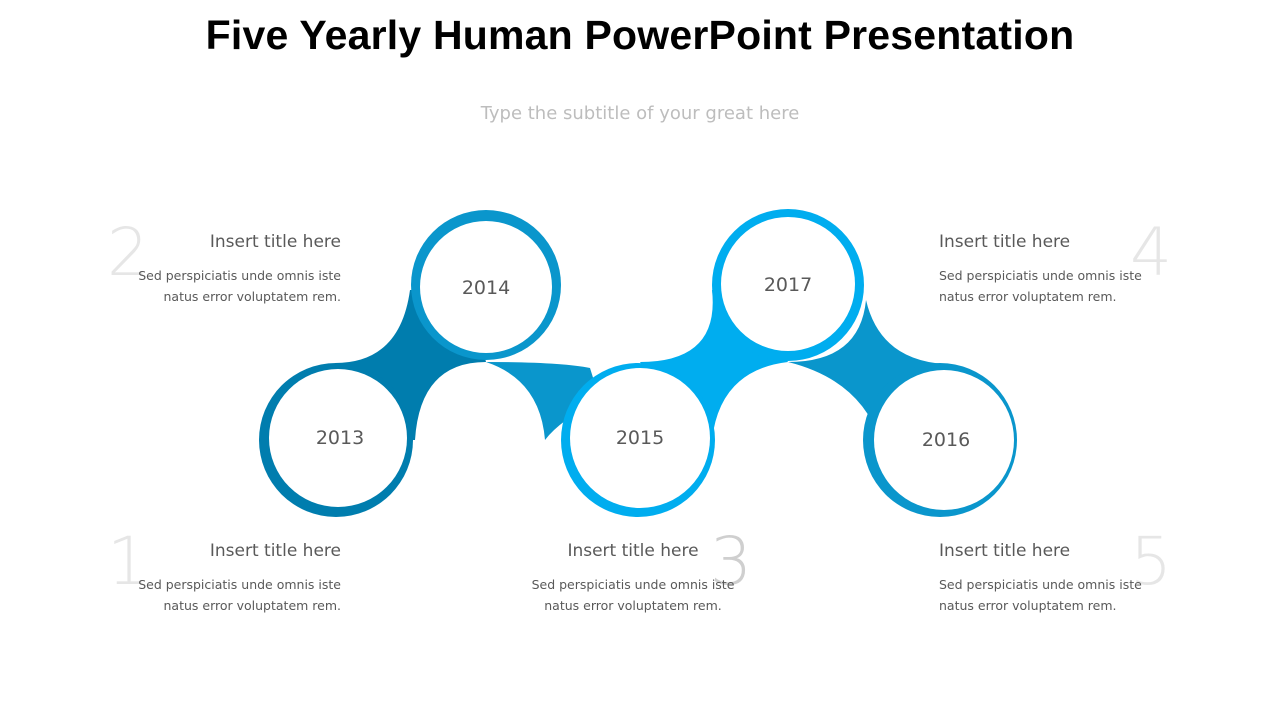  I want to click on year-label-2013: 2013, so click(340, 438).